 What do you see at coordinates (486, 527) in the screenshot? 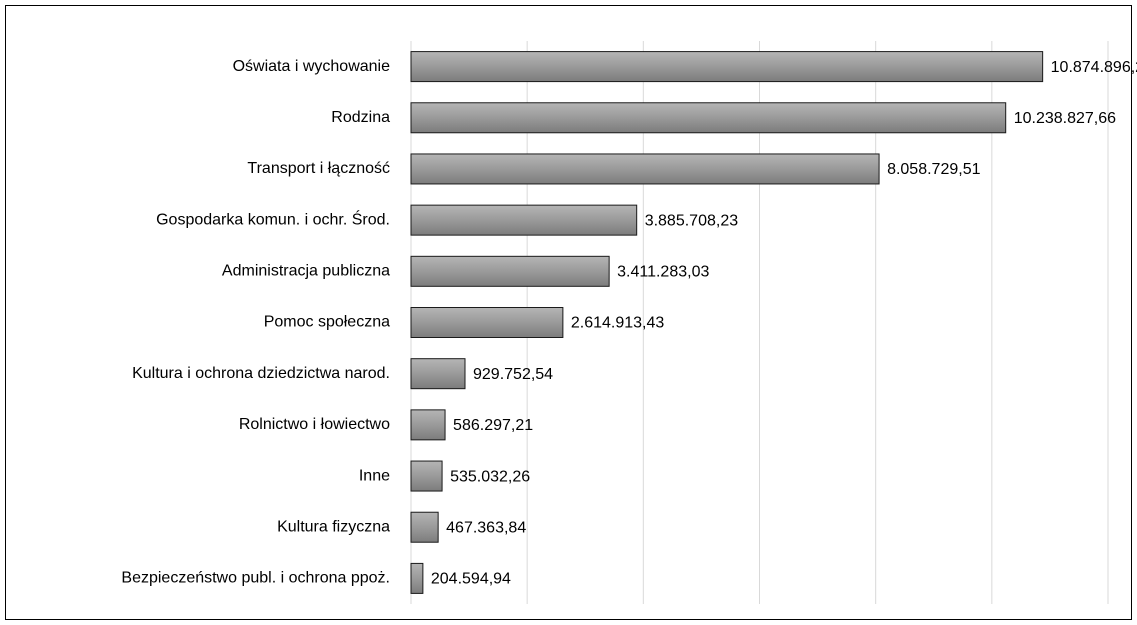
I see `data-label: 467.363,84` at bounding box center [486, 527].